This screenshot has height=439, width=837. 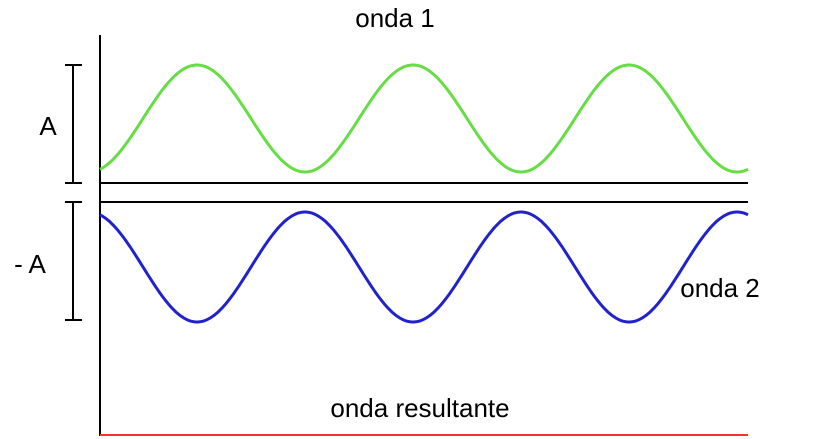 I want to click on wave2-label: onda 2, so click(x=720, y=288).